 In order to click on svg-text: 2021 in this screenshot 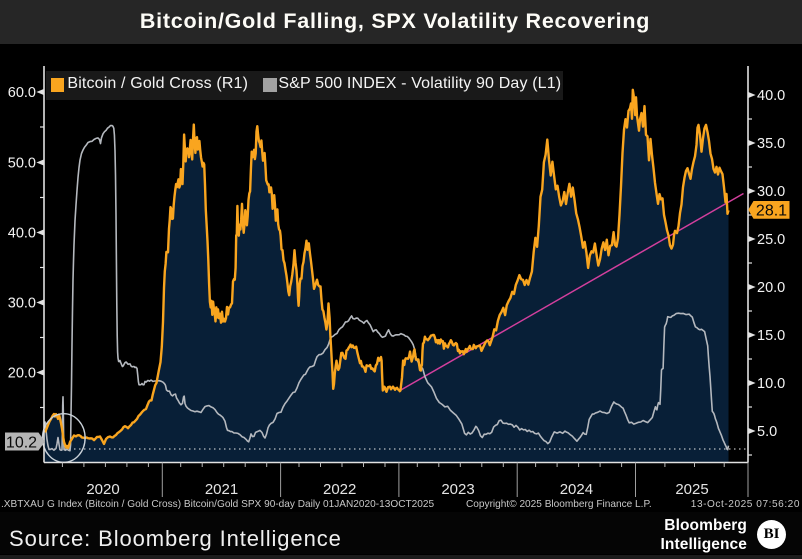, I will do `click(221, 489)`.